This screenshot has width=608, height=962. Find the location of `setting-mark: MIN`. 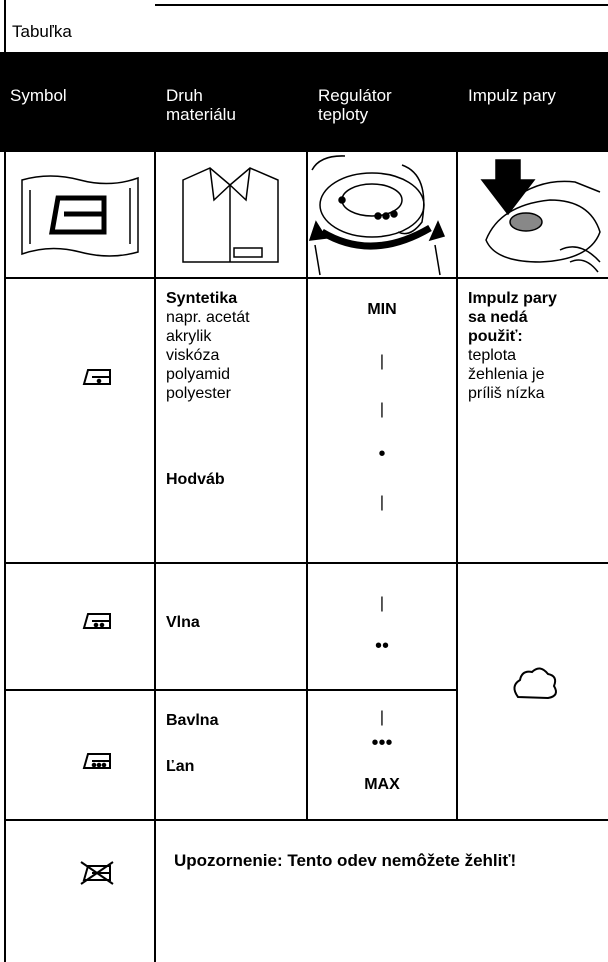

setting-mark: MIN is located at coordinates (382, 309).